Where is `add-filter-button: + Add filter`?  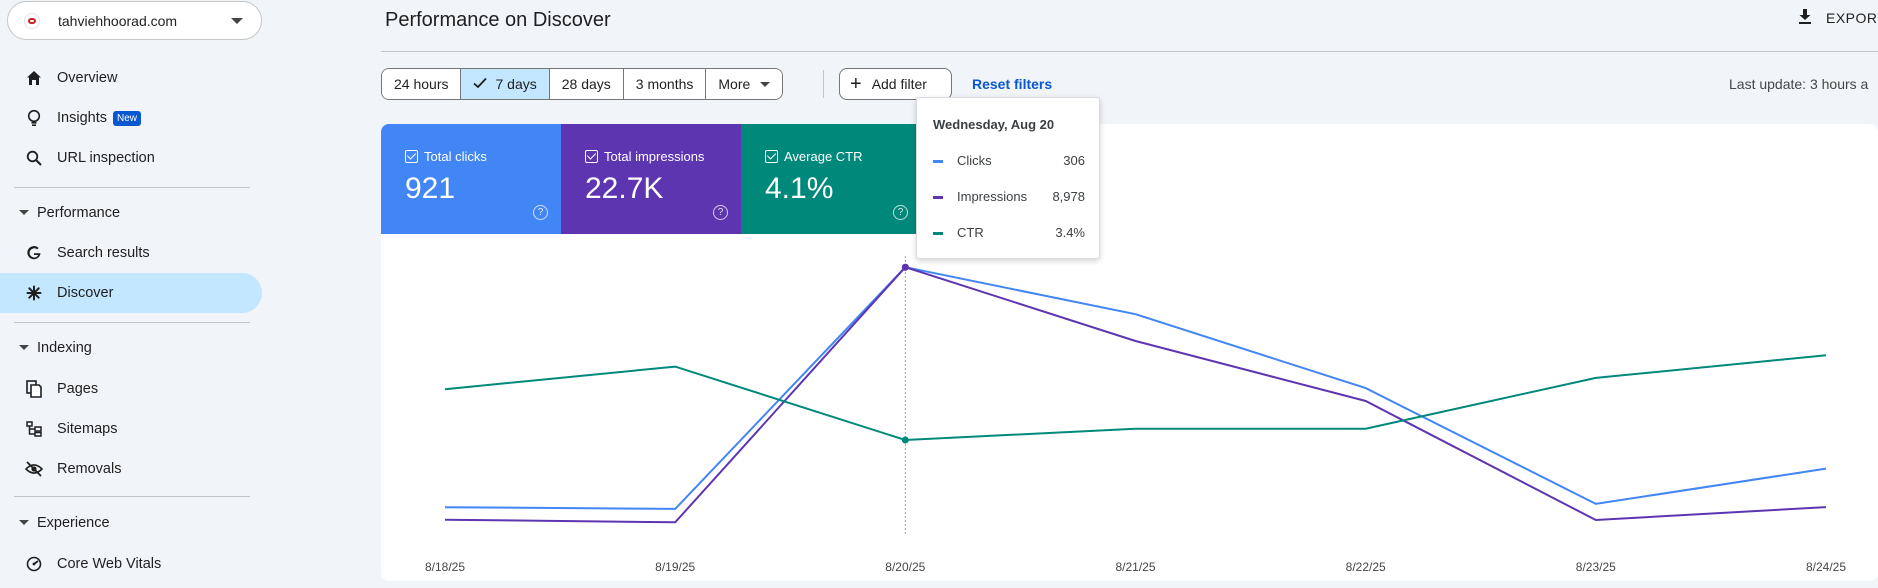
add-filter-button: + Add filter is located at coordinates (895, 84).